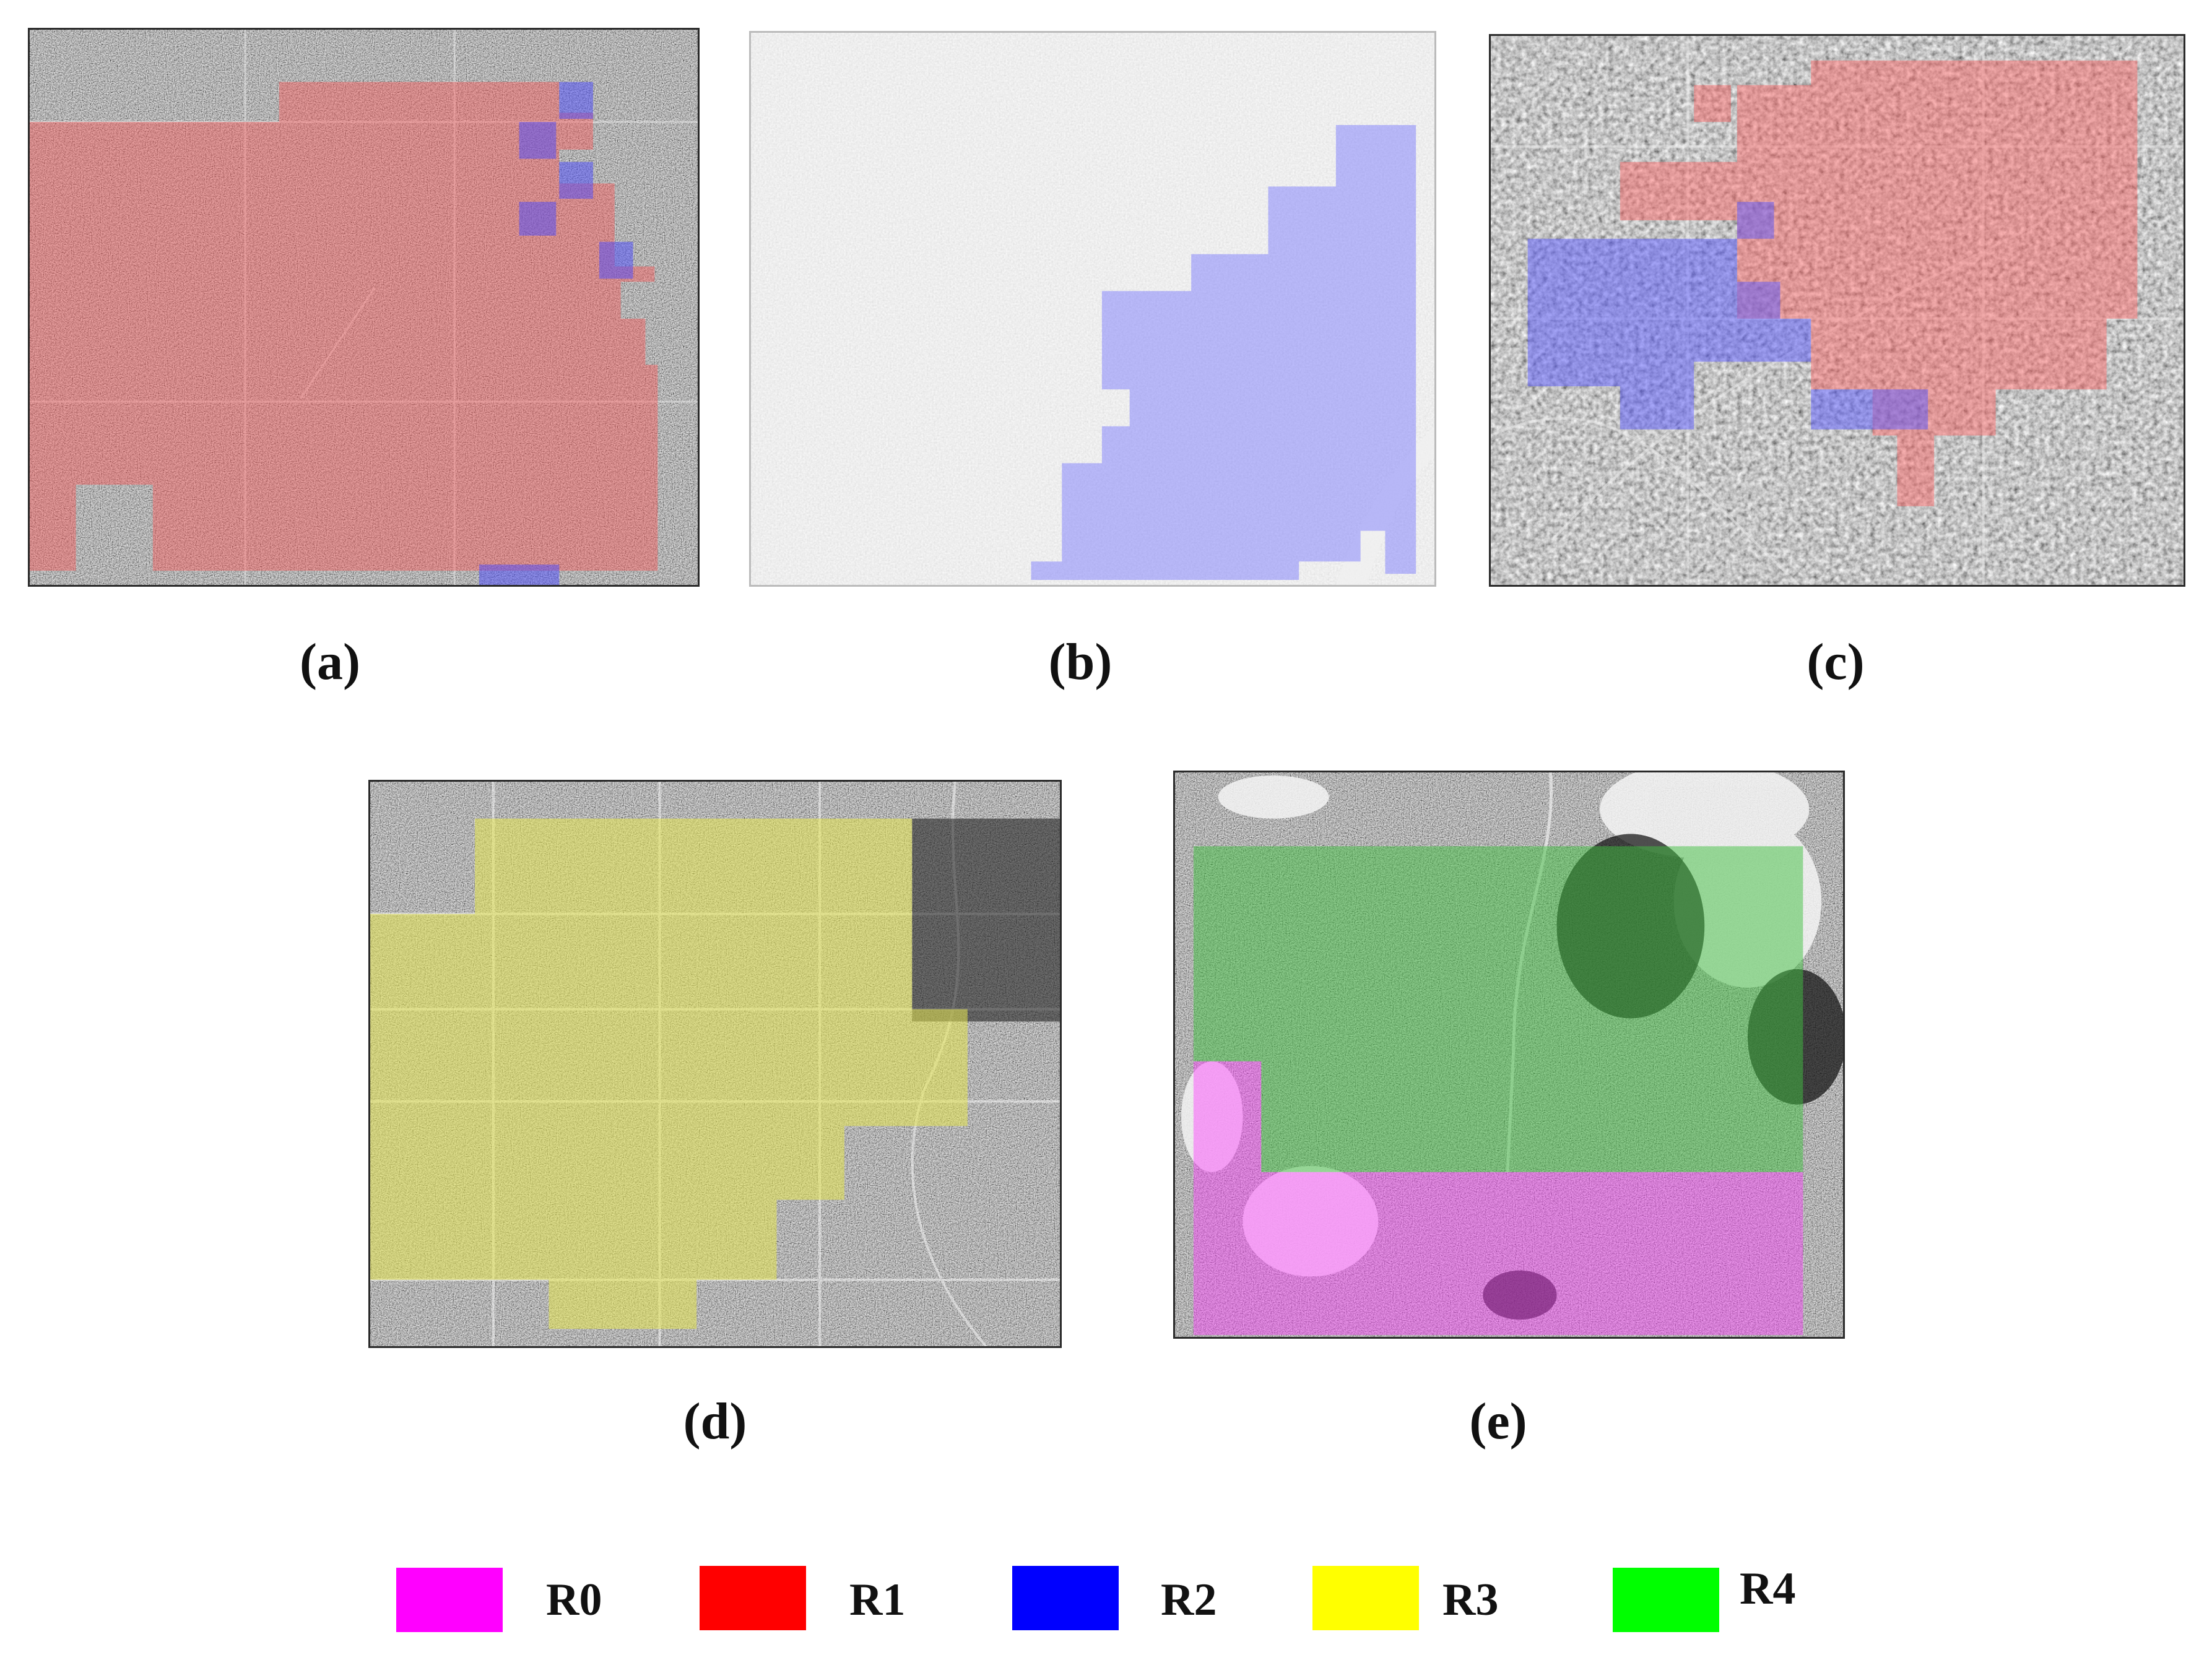 Image resolution: width=2212 pixels, height=1668 pixels. What do you see at coordinates (715, 1421) in the screenshot?
I see `caption-d: (d)` at bounding box center [715, 1421].